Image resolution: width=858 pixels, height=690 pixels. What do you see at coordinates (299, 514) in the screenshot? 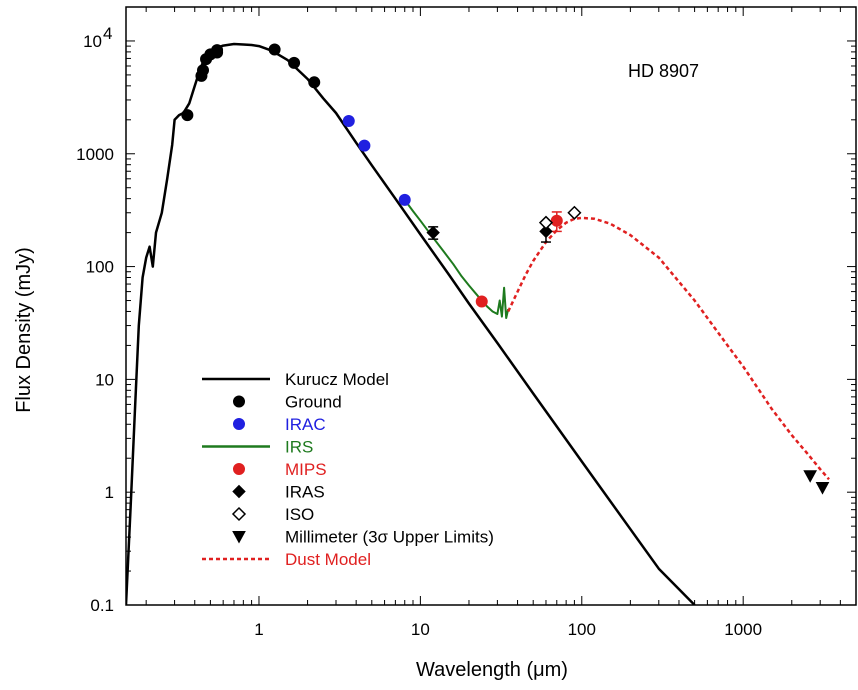
I see `legend-label-iso: ISO` at bounding box center [299, 514].